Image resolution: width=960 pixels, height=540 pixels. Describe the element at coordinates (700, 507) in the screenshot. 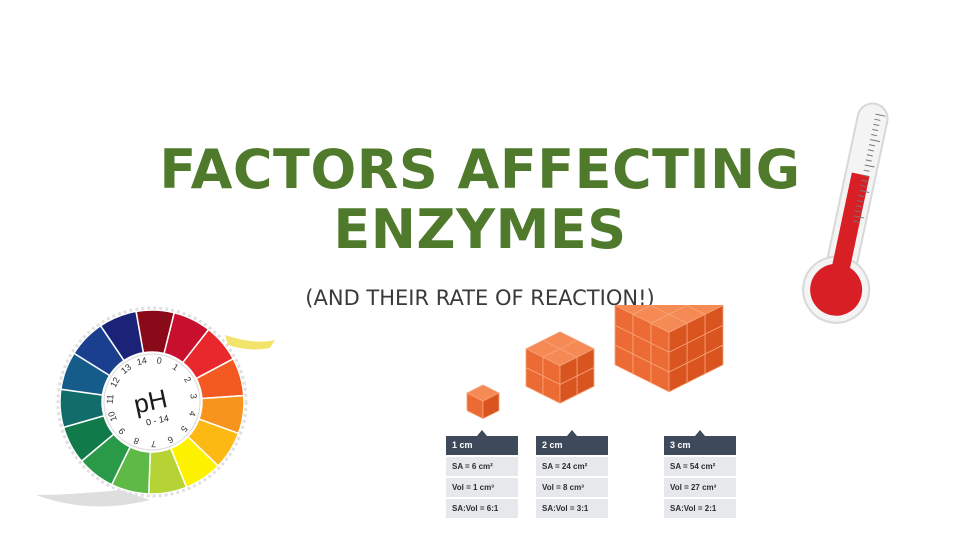

I see `cube-ratio: SA:Vol = 2:1` at that location.